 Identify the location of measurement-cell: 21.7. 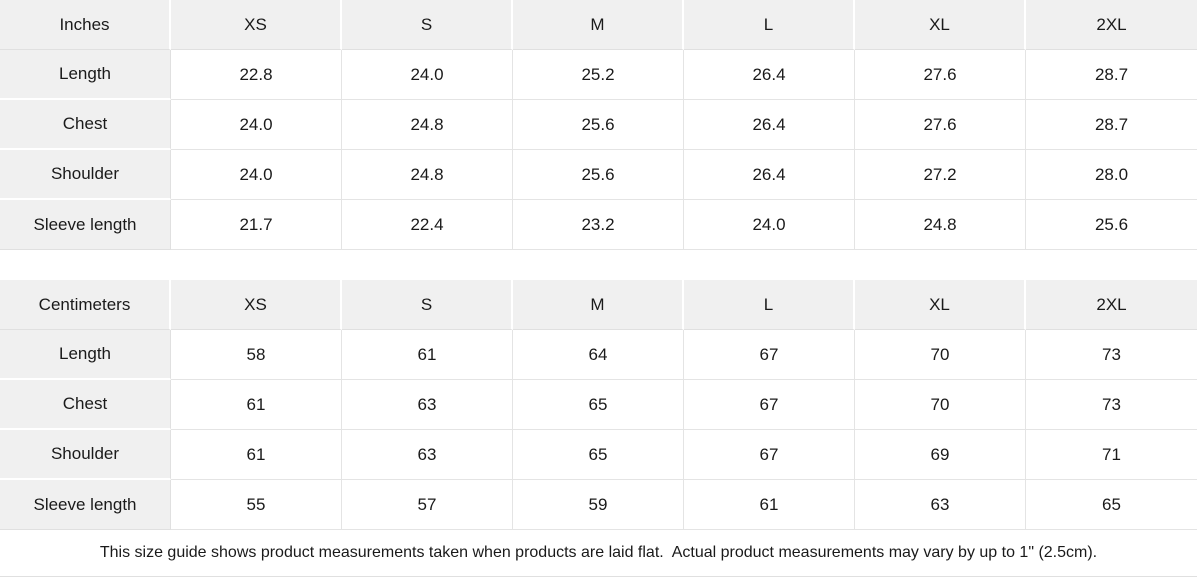
(256, 225).